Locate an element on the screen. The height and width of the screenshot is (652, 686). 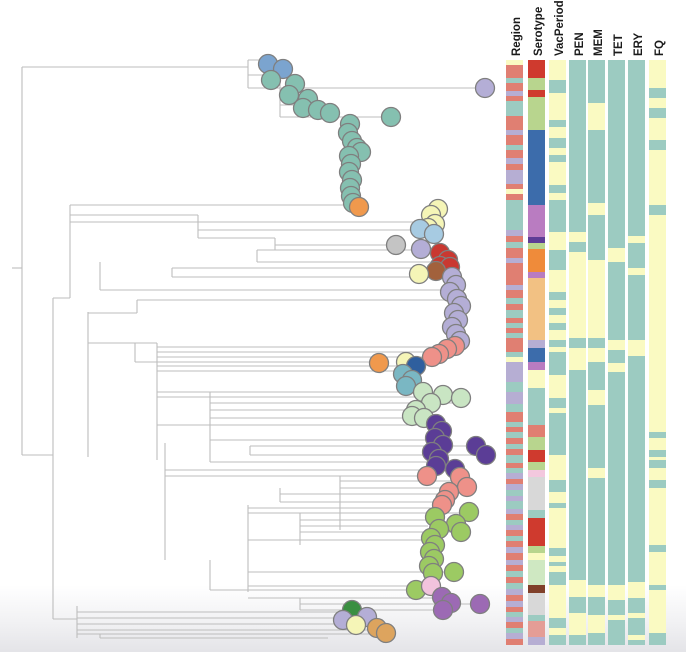
column-header-region: Region is located at coordinates (517, 36).